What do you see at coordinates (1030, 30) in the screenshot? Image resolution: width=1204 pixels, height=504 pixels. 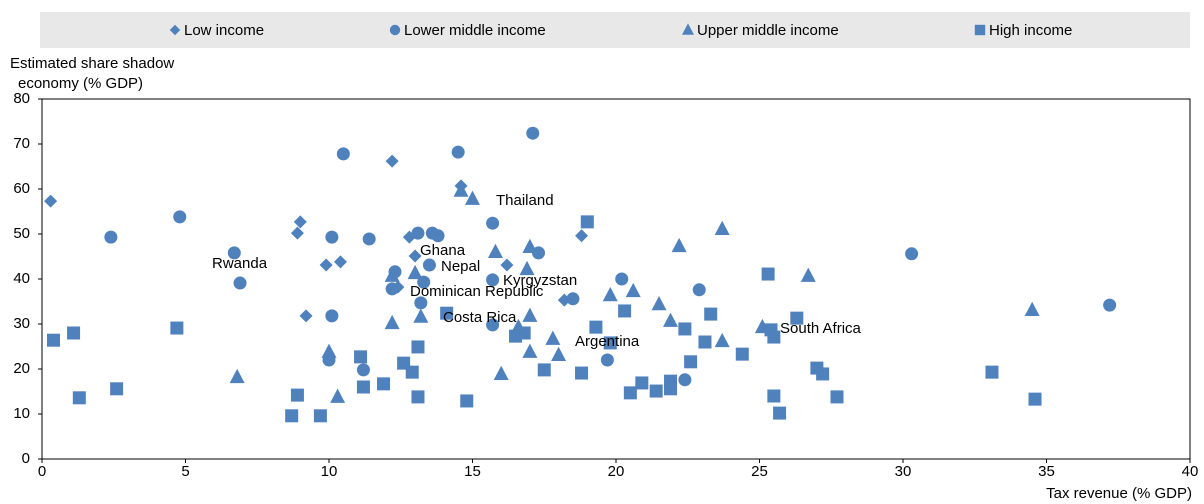 I see `legend-label: High income` at bounding box center [1030, 30].